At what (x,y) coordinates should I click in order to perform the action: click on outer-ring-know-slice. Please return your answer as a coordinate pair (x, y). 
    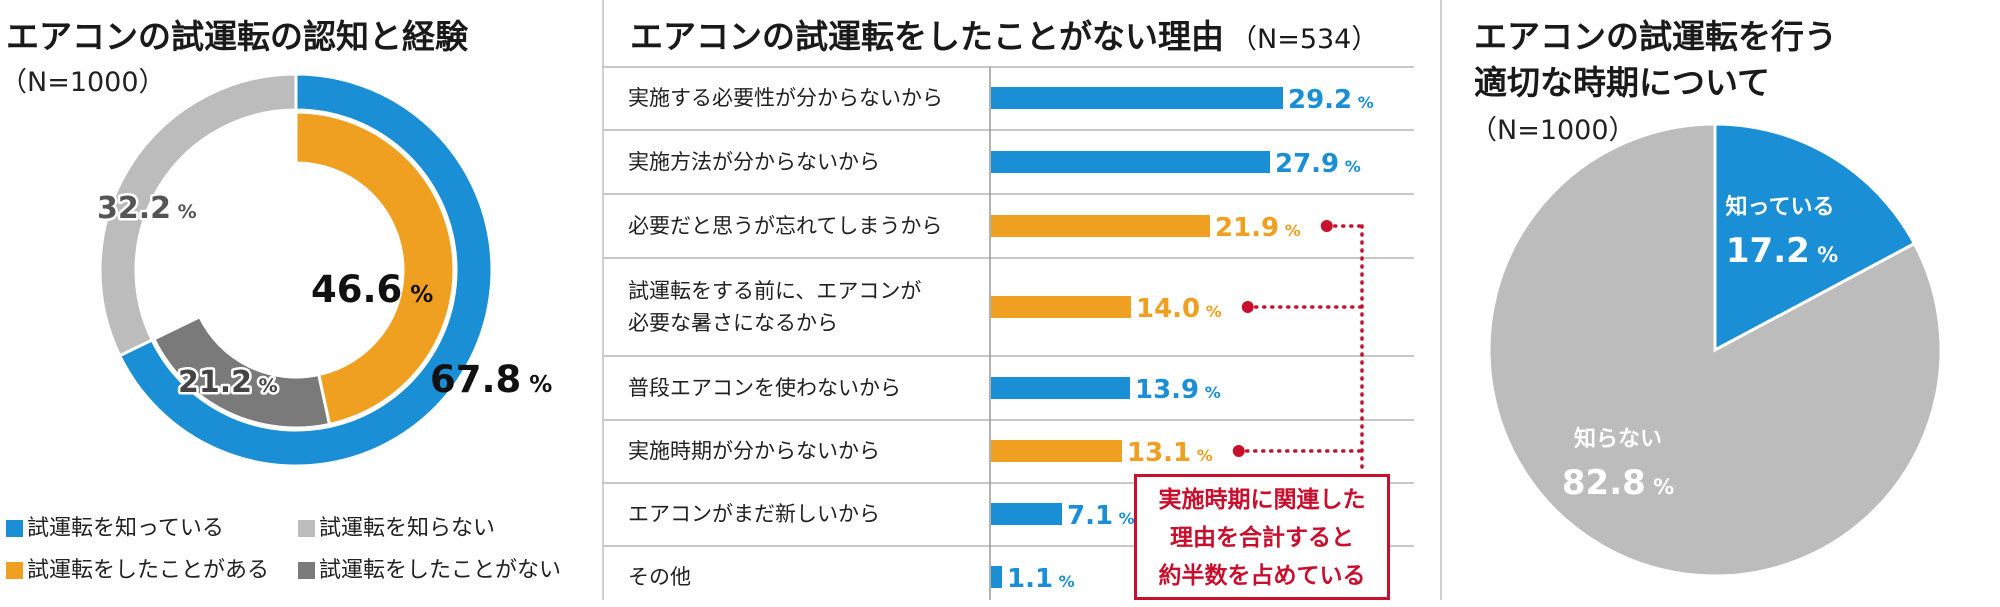
    Looking at the image, I should click on (305, 270).